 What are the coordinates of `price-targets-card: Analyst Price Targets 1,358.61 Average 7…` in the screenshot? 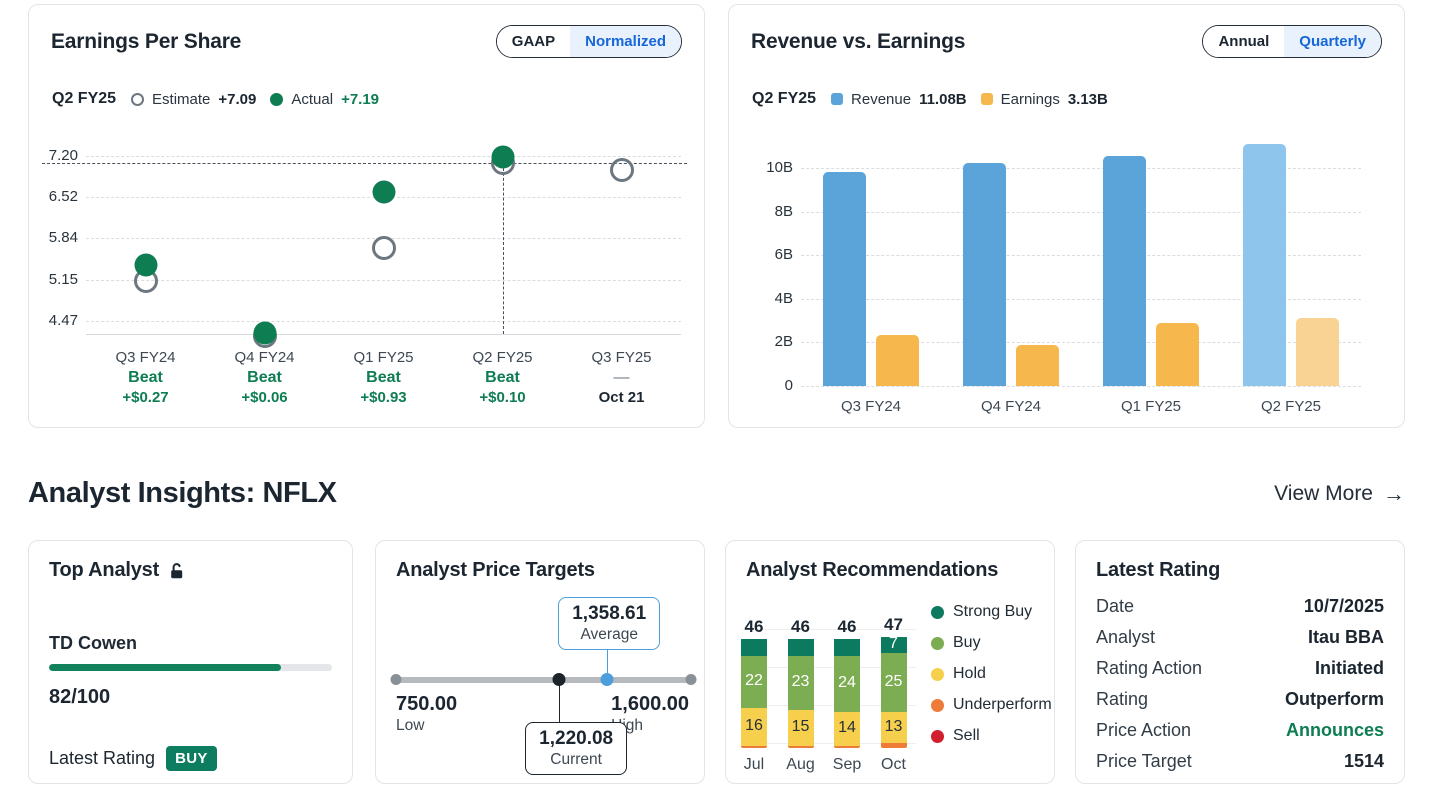 It's located at (540, 662).